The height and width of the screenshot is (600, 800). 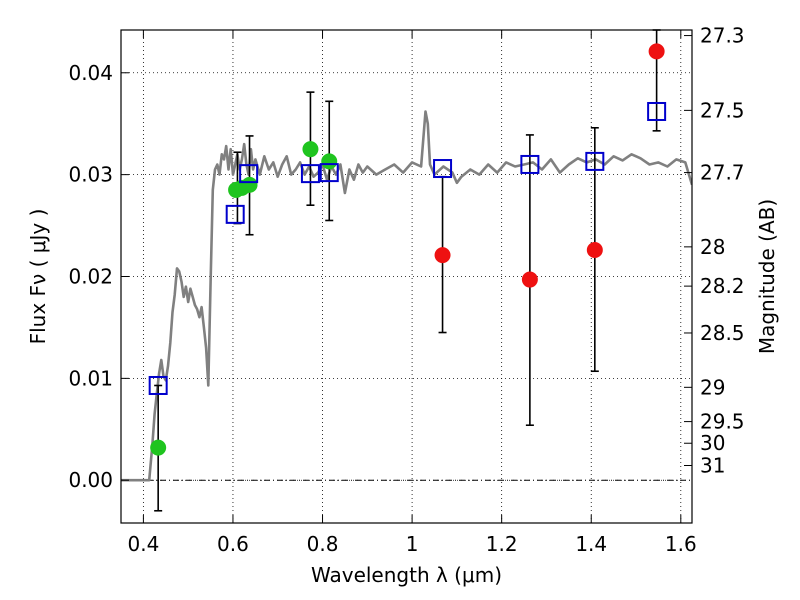 I want to click on y2-tick-label: 28, so click(x=712, y=247).